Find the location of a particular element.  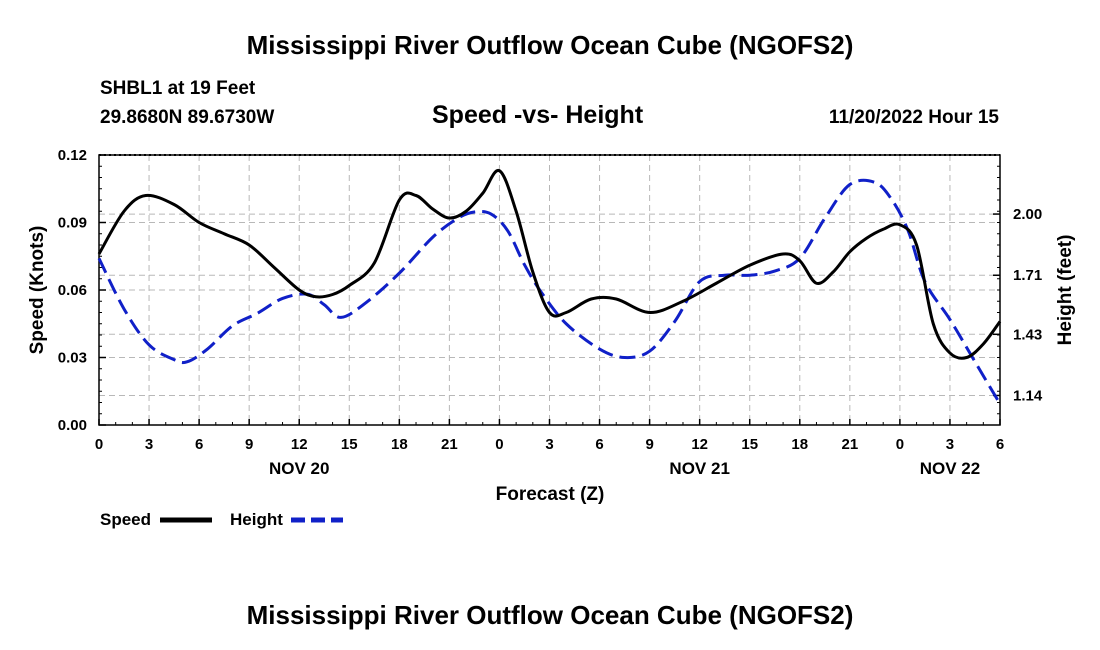

x-day-label: NOV 20 is located at coordinates (299, 468).